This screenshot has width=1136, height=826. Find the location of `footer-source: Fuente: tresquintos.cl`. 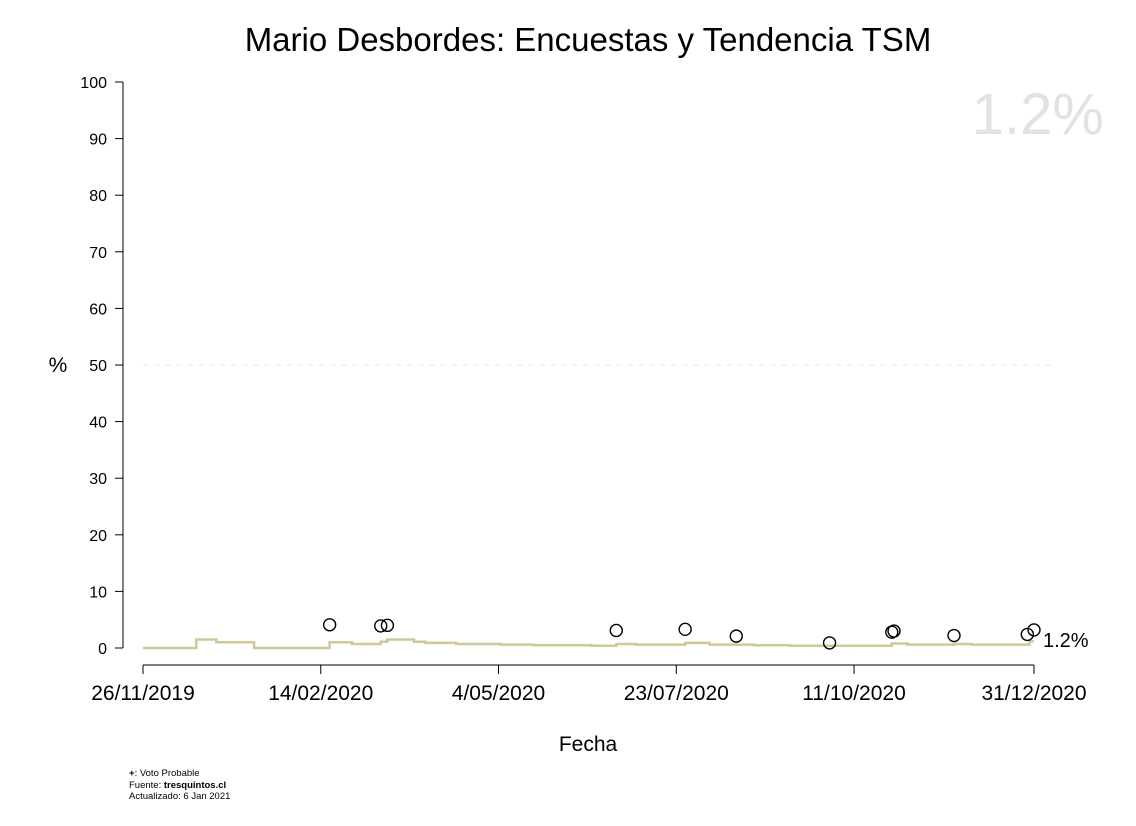

footer-source: Fuente: tresquintos.cl is located at coordinates (179, 786).